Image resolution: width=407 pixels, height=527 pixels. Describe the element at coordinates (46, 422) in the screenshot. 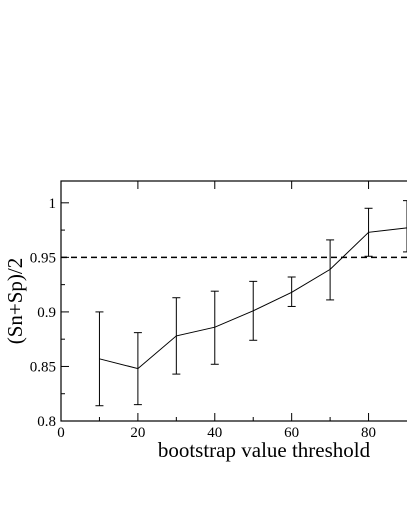

I see `y-tick-label: 0.8` at that location.